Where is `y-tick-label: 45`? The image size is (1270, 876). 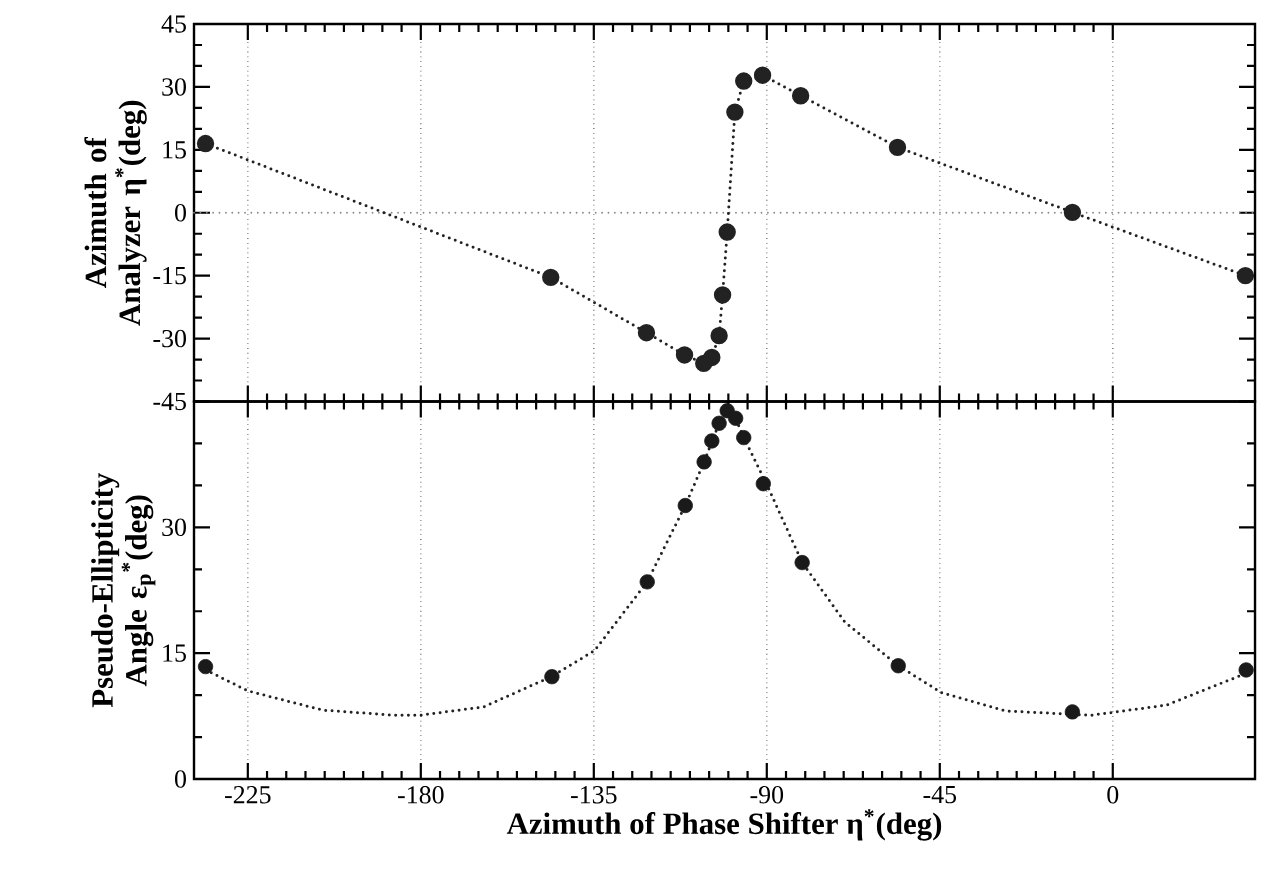
y-tick-label: 45 is located at coordinates (173, 24).